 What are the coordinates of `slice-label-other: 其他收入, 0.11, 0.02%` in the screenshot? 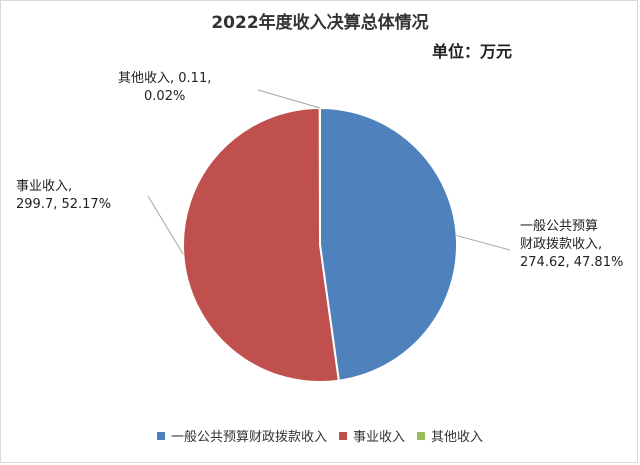 It's located at (165, 87).